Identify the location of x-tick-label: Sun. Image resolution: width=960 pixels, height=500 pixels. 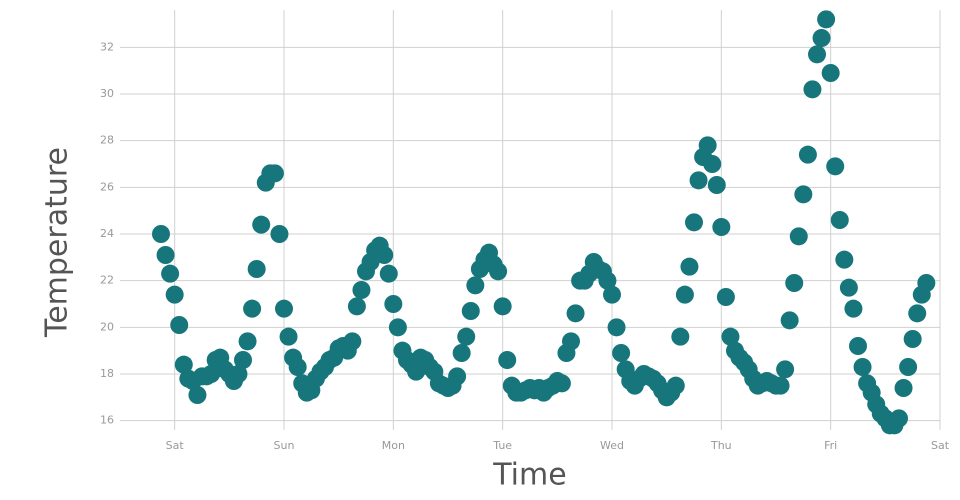
(284, 445).